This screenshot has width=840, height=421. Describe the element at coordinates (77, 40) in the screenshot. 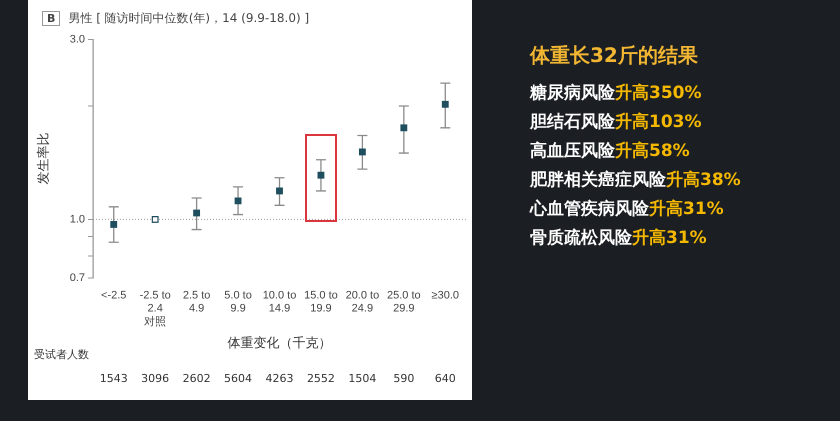

I see `y-tick-label: 3.0` at that location.